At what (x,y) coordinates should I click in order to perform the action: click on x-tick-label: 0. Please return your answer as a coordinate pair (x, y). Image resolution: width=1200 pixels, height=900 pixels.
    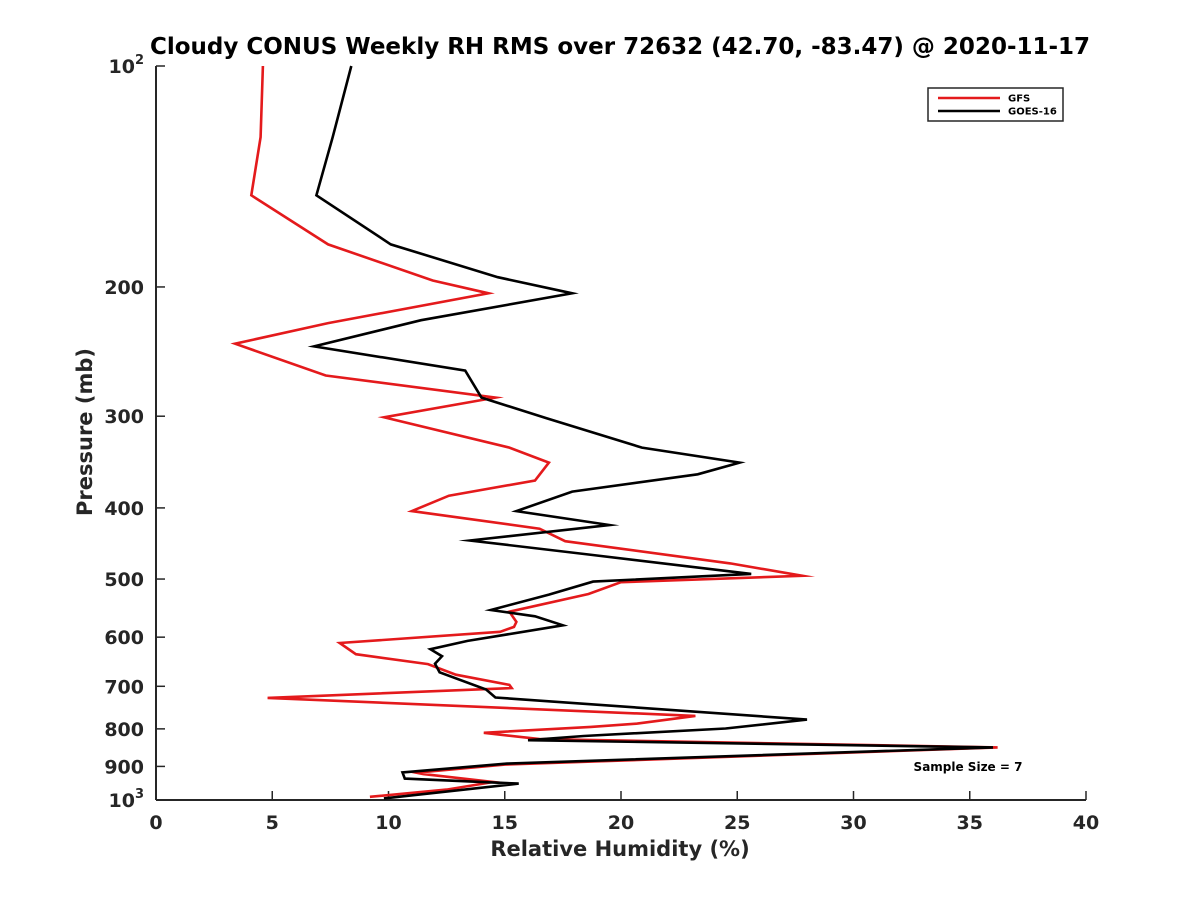
    Looking at the image, I should click on (155, 823).